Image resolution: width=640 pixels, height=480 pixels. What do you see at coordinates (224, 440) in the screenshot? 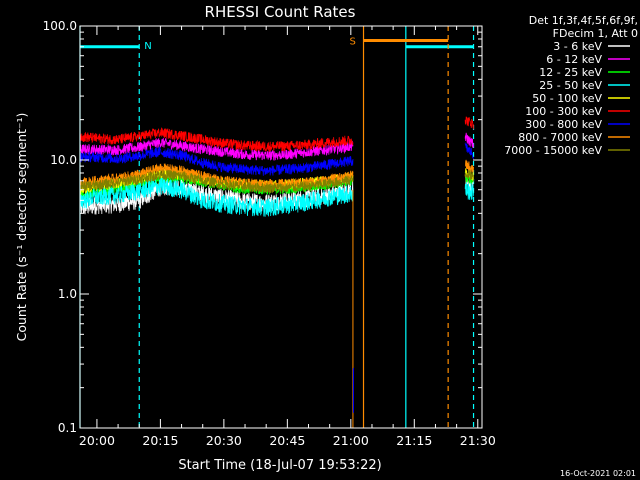
I see `x-tick-label: 20:30` at bounding box center [224, 440].